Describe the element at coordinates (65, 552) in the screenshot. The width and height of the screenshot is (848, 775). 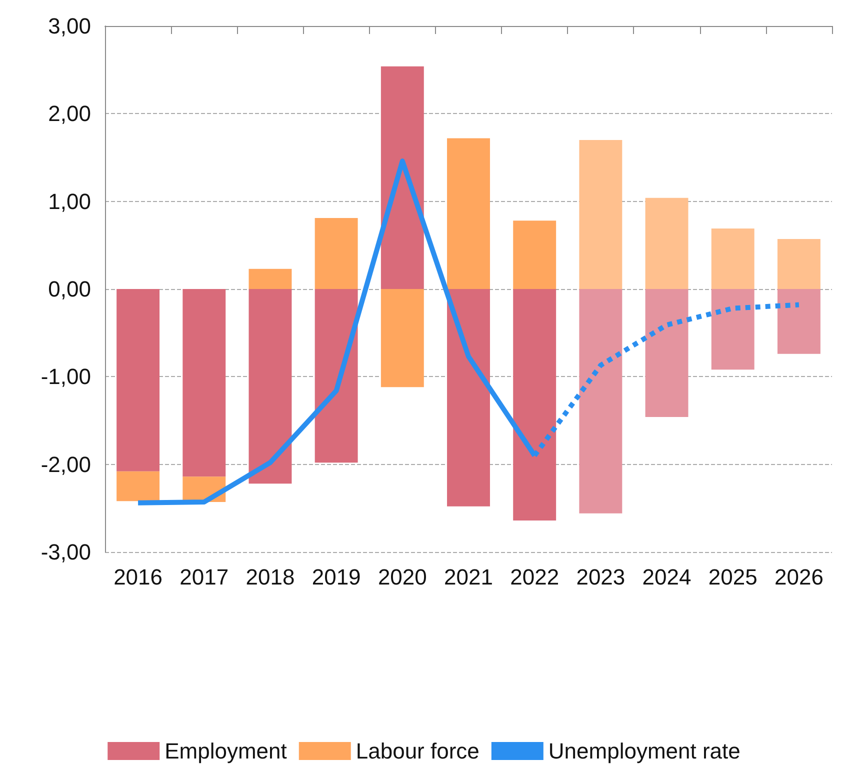
I see `y-tick-label: -3,00` at that location.